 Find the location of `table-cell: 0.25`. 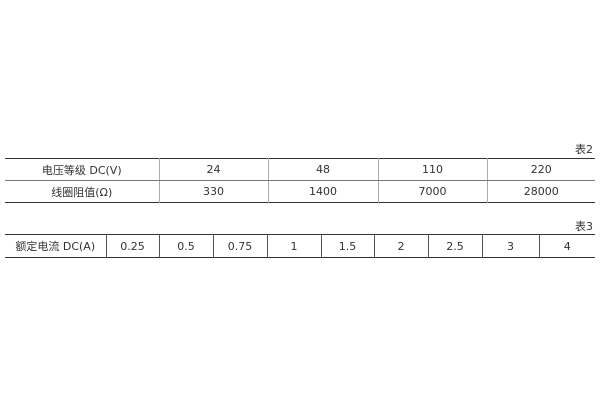

table-cell: 0.25 is located at coordinates (132, 246).